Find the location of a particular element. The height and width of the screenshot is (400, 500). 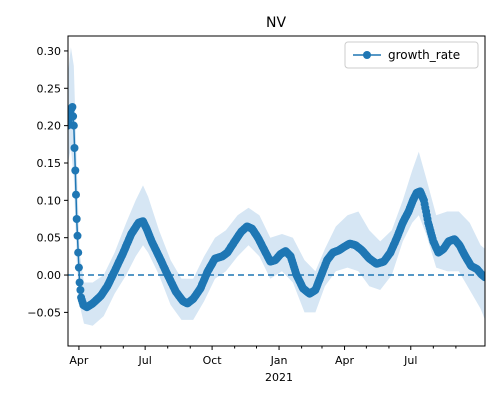

legend-box is located at coordinates (411, 55).